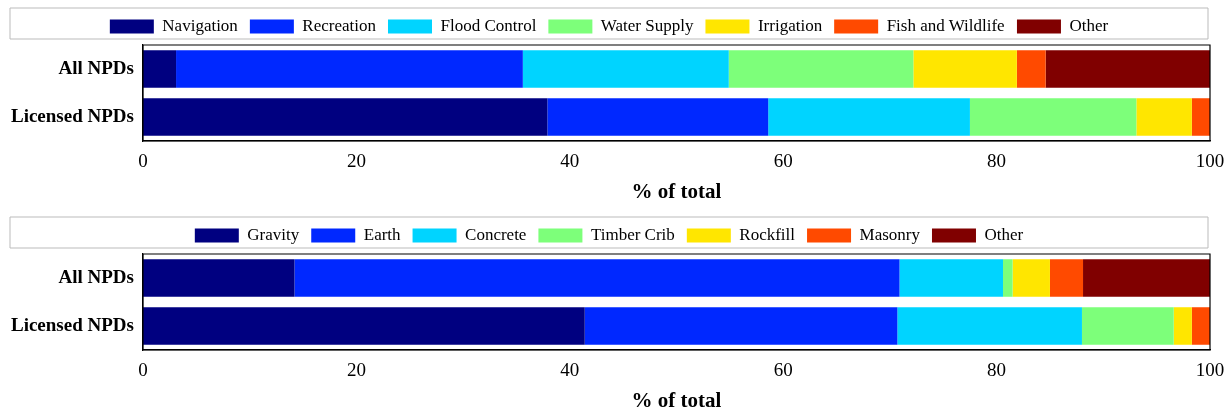  What do you see at coordinates (790, 25) in the screenshot?
I see `legend-label: Irrigation` at bounding box center [790, 25].